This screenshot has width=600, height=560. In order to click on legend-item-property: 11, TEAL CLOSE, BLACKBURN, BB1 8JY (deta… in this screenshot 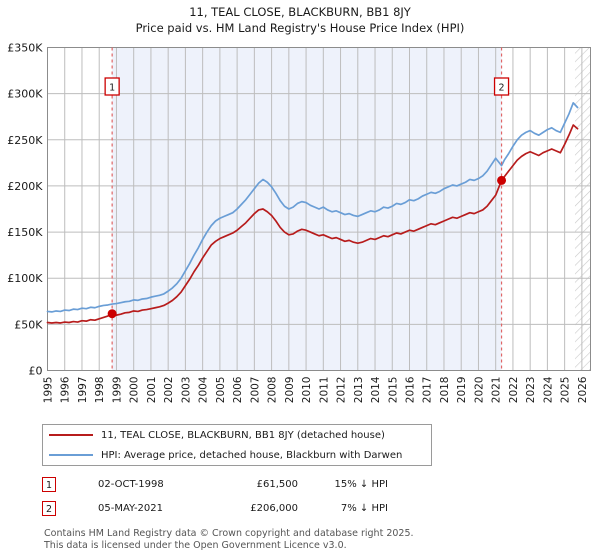, I will do `click(237, 435)`.